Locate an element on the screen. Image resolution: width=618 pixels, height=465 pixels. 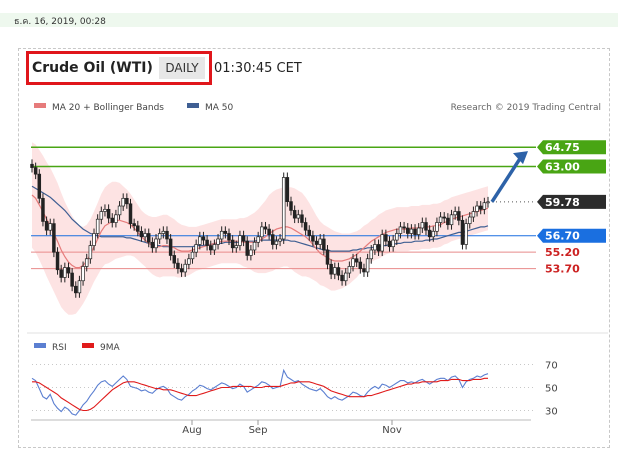
rsi-tick-30: 30 is located at coordinates (551, 412).